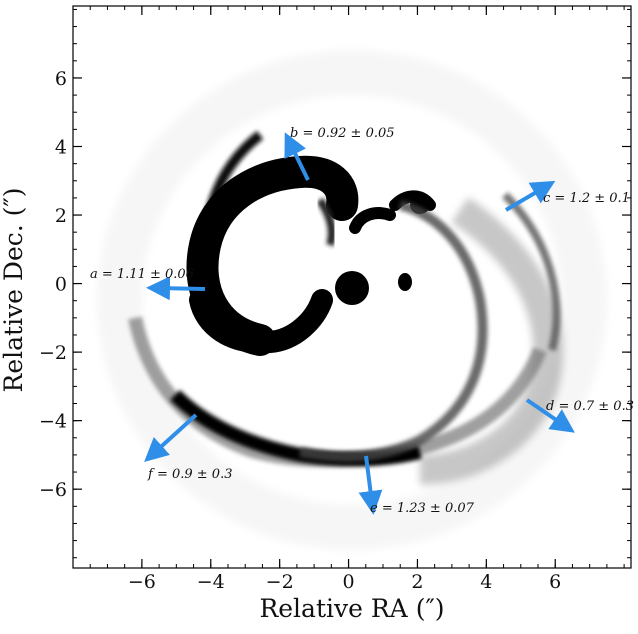 This screenshot has width=638, height=634. What do you see at coordinates (280, 582) in the screenshot?
I see `x-tick-label: −2` at bounding box center [280, 582].